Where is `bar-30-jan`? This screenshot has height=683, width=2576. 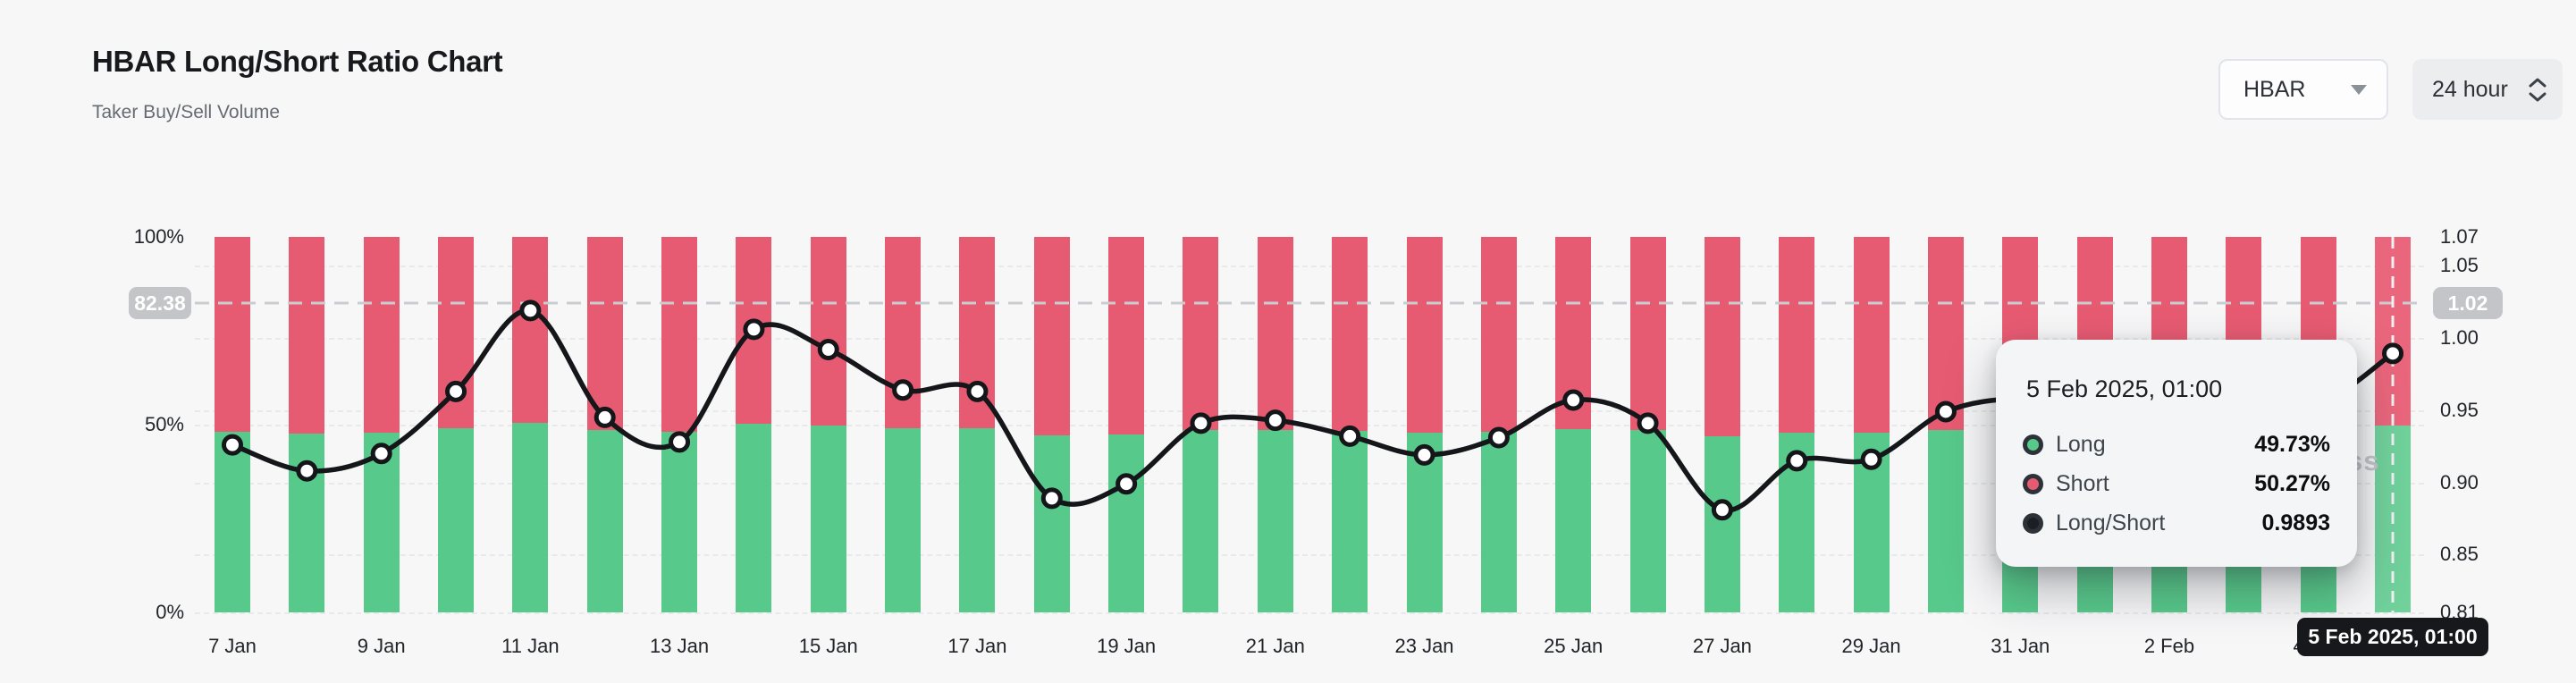 bar-30-jan is located at coordinates (1946, 424).